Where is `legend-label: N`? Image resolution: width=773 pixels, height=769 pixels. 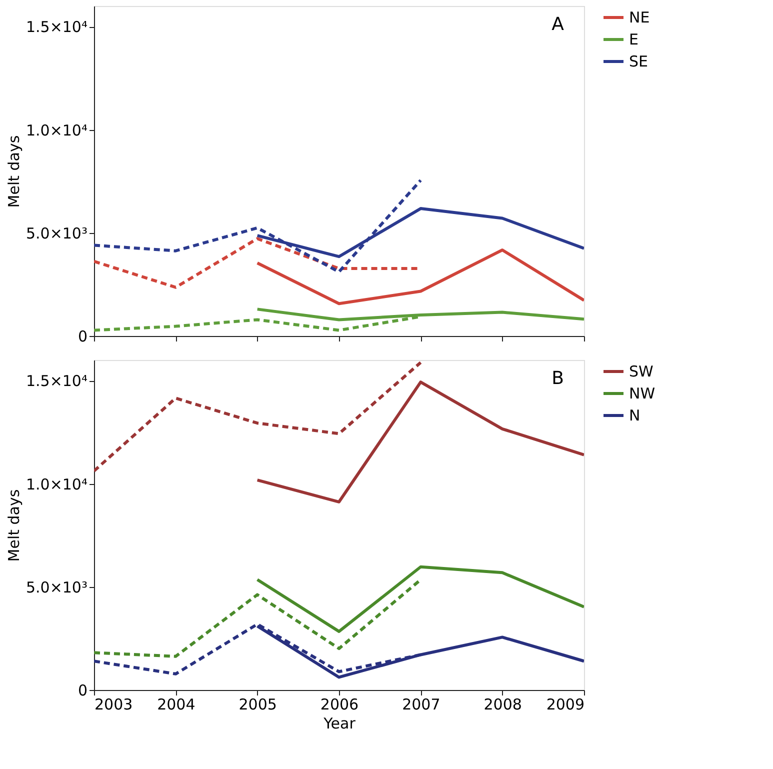
legend-label: N is located at coordinates (634, 415).